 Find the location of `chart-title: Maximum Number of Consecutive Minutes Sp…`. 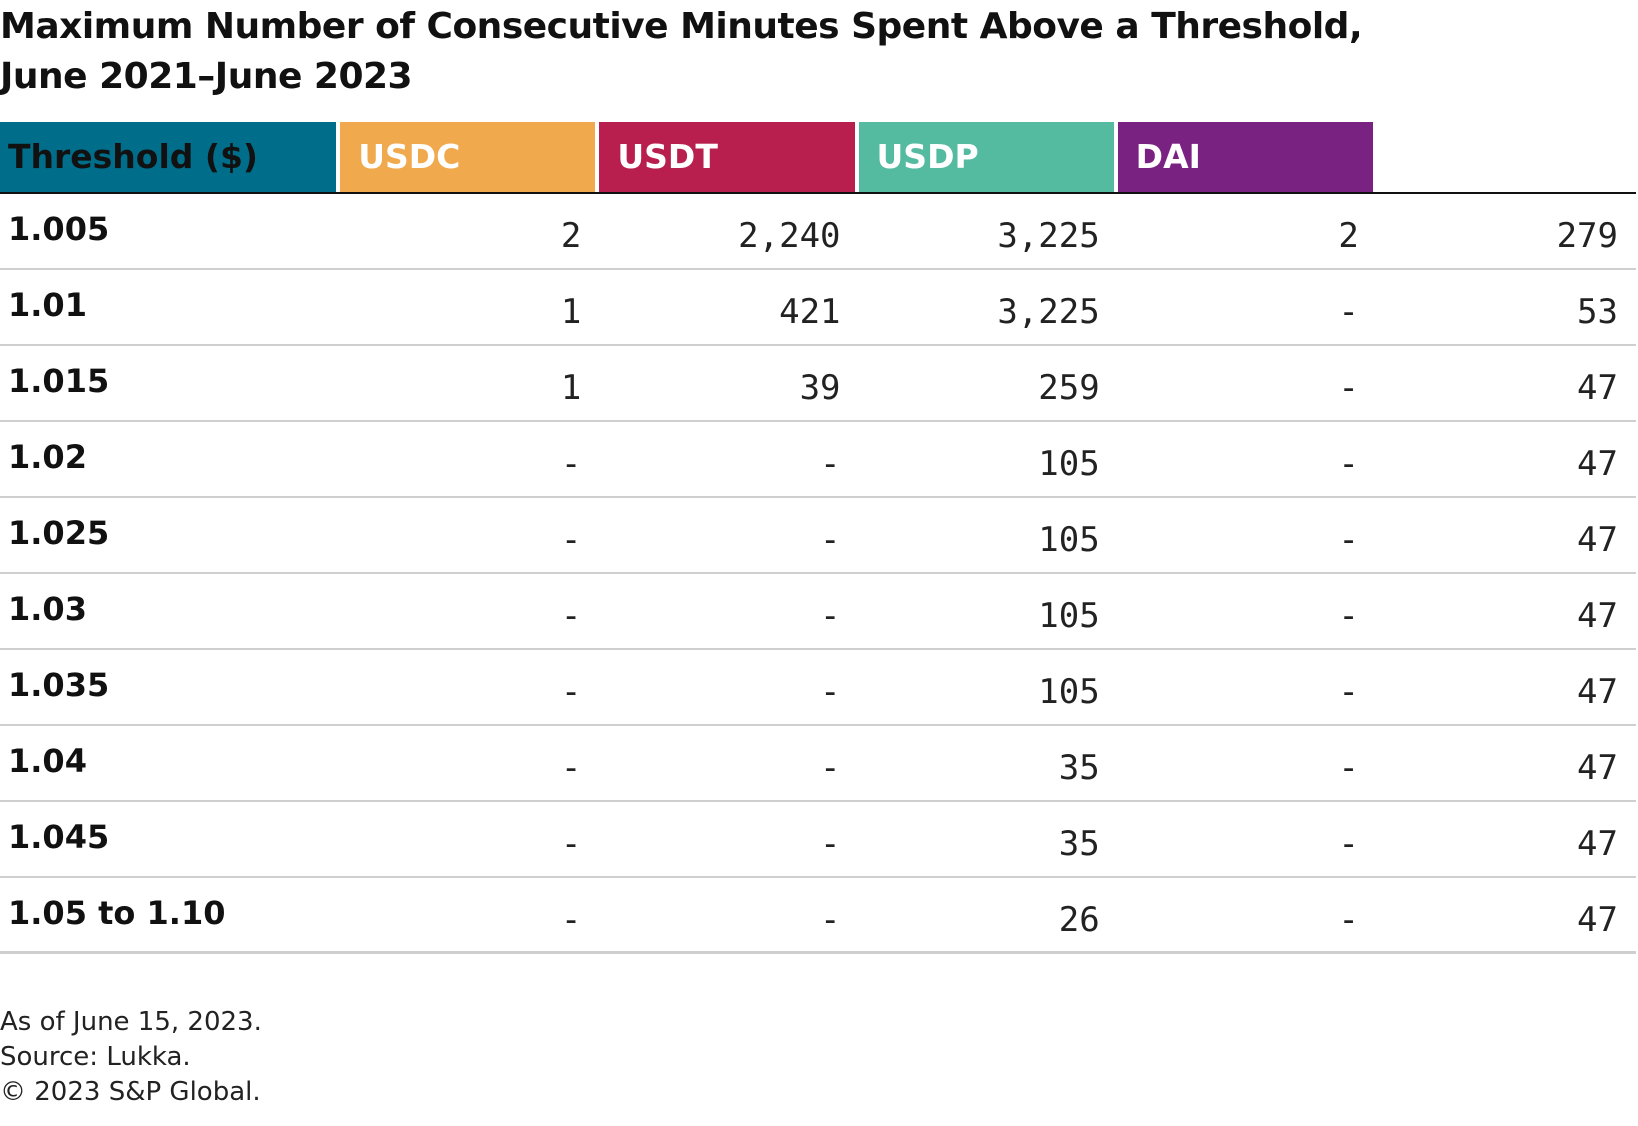

chart-title: Maximum Number of Consecutive Minutes Sp… is located at coordinates (725, 52).